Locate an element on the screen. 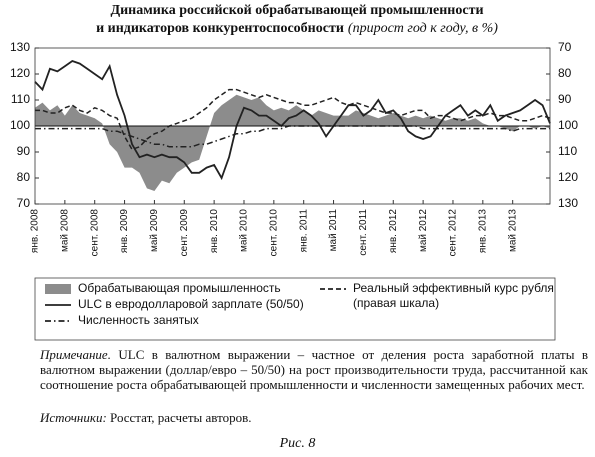 The height and width of the screenshot is (457, 595). y-tick-label: 70 is located at coordinates (24, 203).